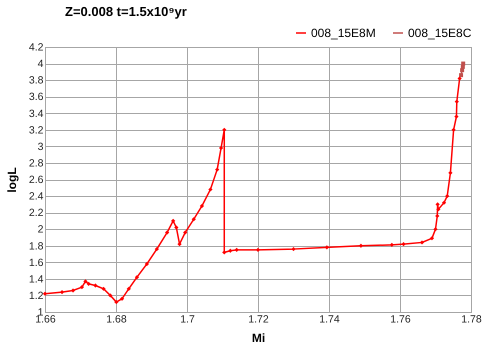 The width and height of the screenshot is (500, 347). What do you see at coordinates (36, 163) in the screenshot?
I see `y-tick-label: 2.8` at bounding box center [36, 163].